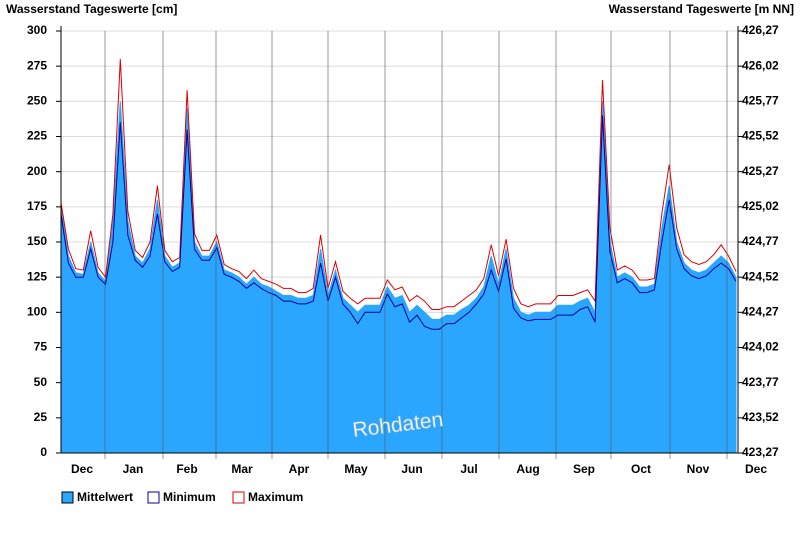  What do you see at coordinates (41, 417) in the screenshot?
I see `y-tick-label: 25` at bounding box center [41, 417].